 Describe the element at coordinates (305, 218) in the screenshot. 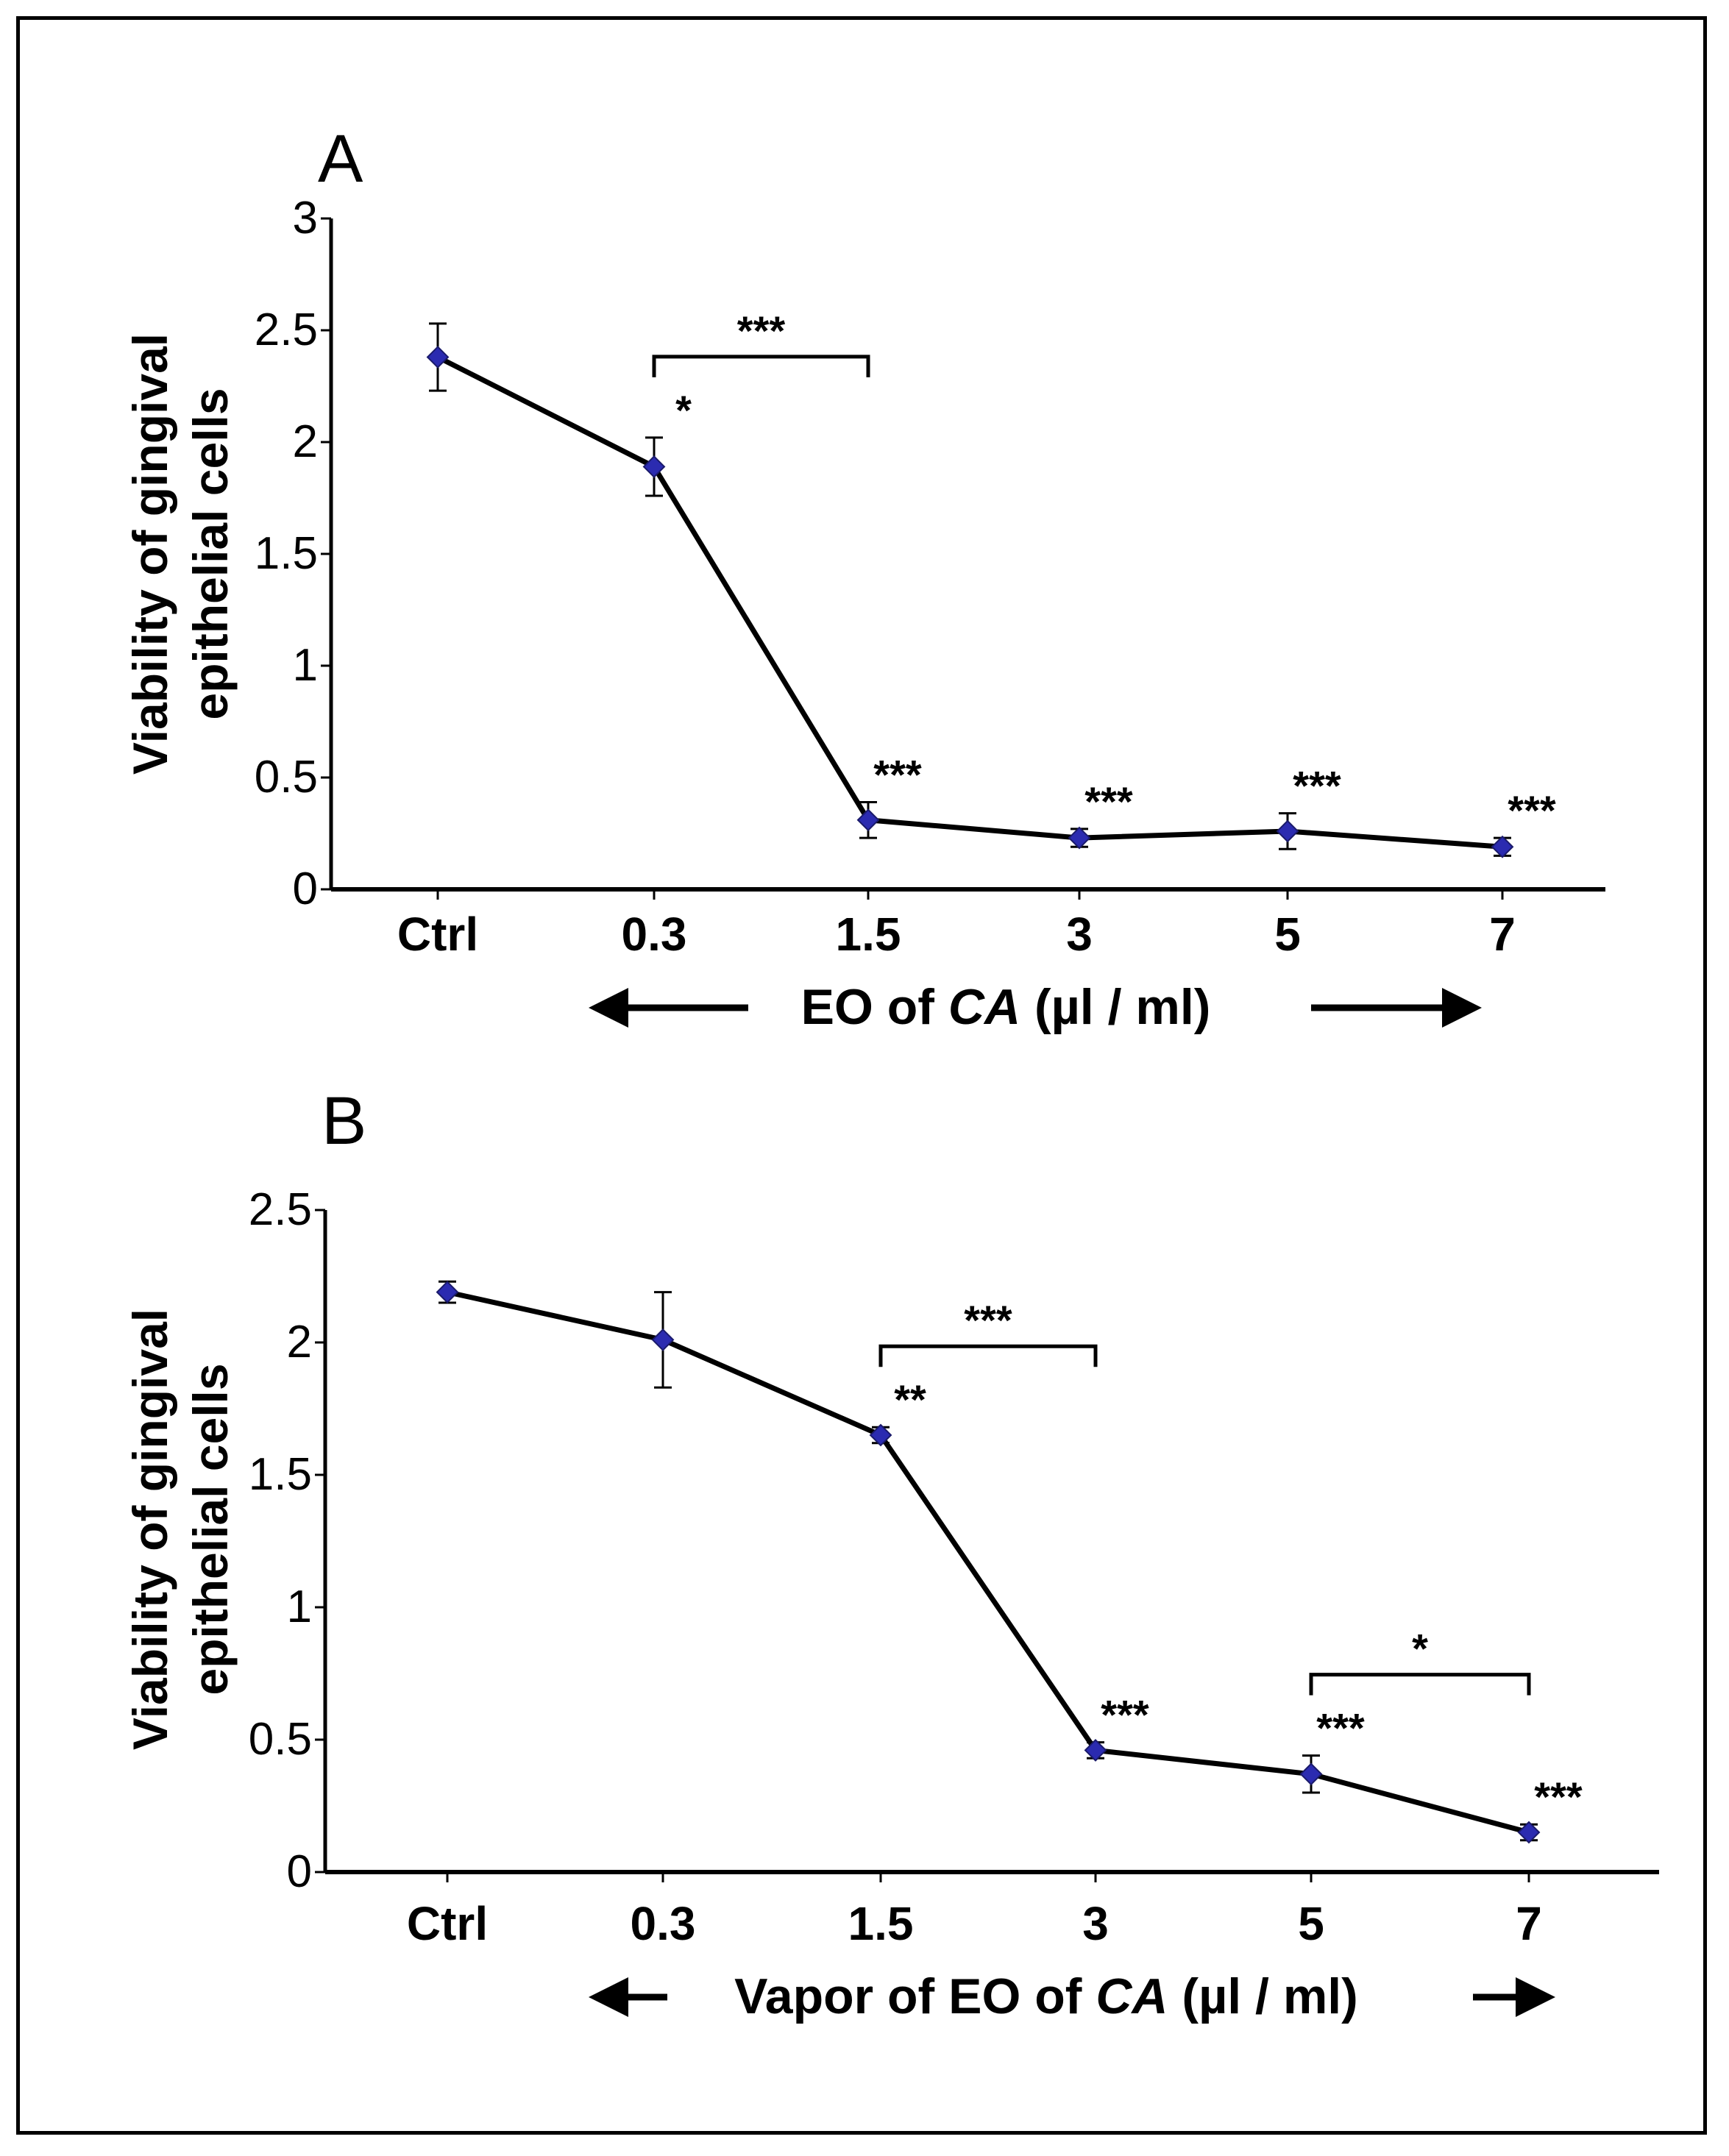

I see `y-tick-label: 3` at that location.